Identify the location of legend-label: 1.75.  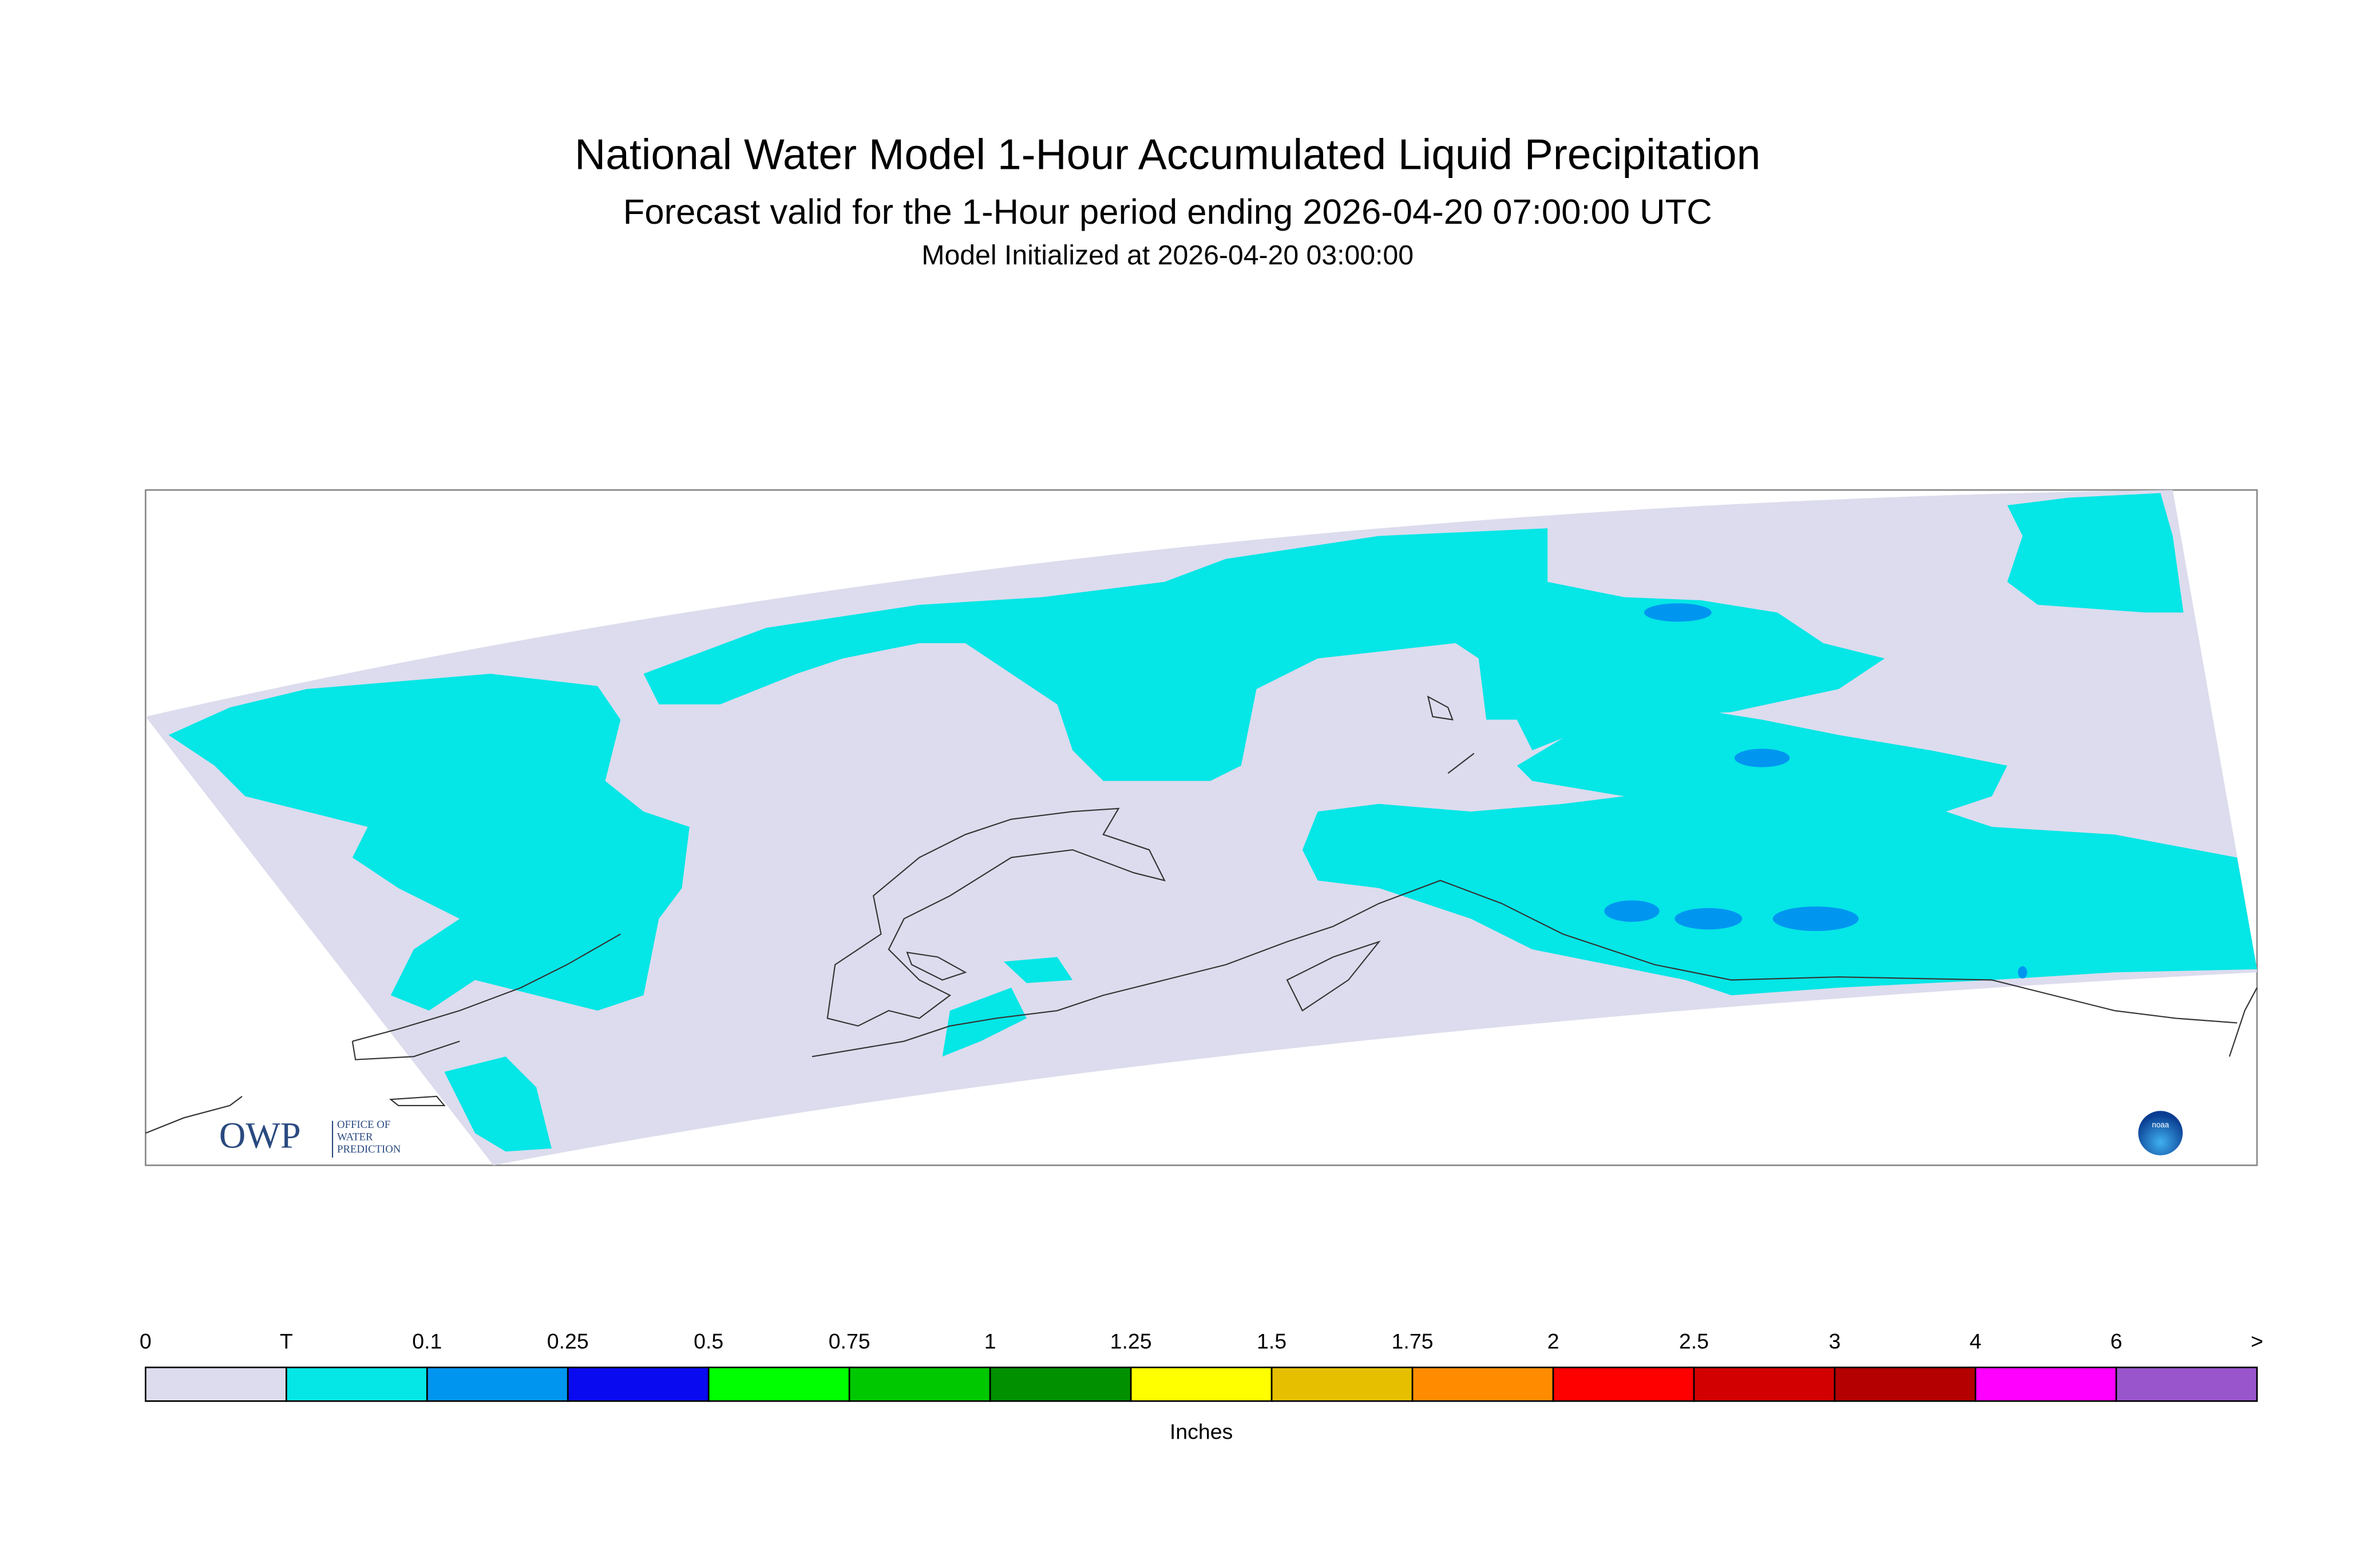
(1413, 1341).